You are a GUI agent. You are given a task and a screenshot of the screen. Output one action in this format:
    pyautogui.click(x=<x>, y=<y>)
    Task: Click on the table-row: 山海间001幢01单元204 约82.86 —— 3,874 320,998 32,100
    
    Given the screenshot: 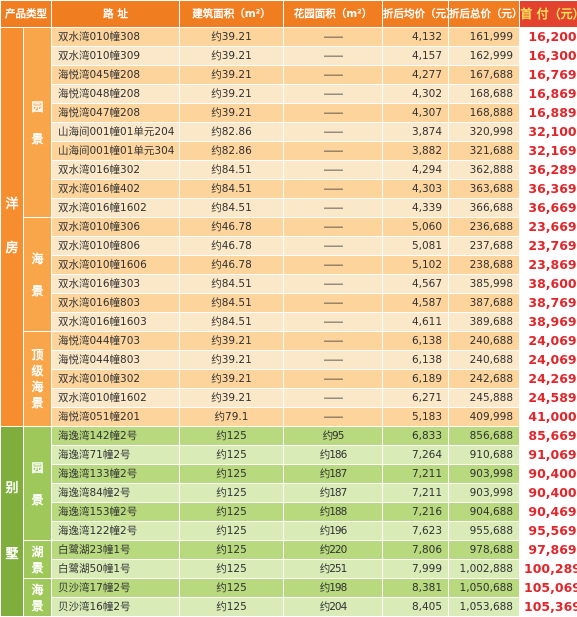 What is the action you would take?
    pyautogui.click(x=289, y=132)
    